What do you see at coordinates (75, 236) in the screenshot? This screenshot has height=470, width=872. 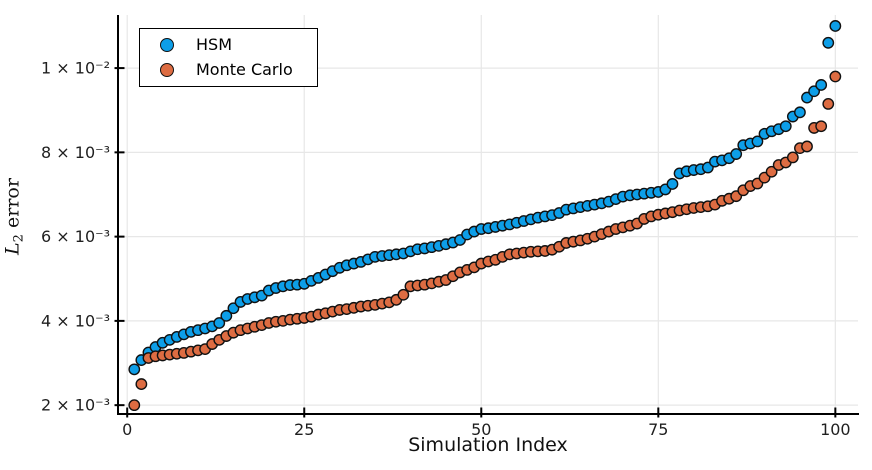 I see `y-tick-label: 6 × 10⁻³` at bounding box center [75, 236].